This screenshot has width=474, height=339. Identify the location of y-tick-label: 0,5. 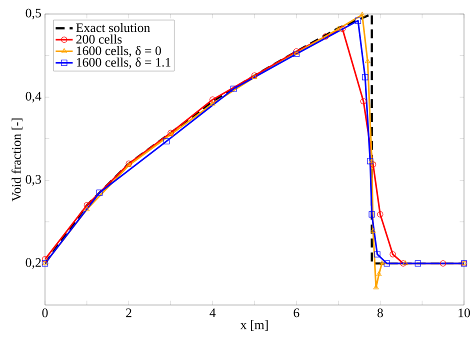
(33, 14).